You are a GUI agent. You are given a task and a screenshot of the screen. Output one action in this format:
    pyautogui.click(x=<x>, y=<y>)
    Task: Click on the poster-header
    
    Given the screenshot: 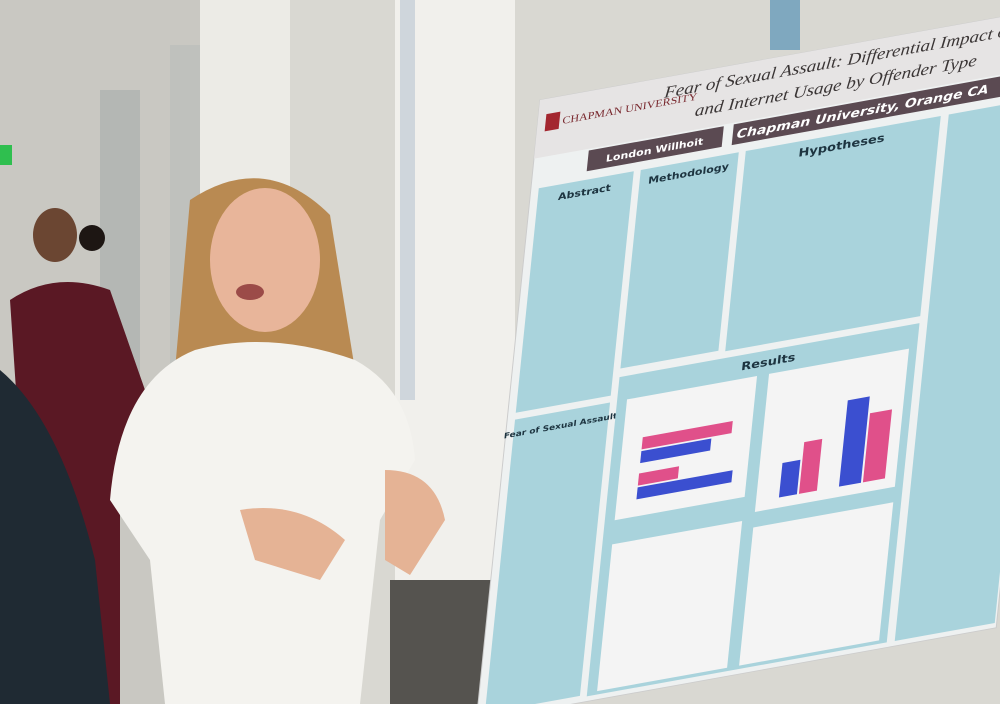 What is the action you would take?
    pyautogui.click(x=766, y=82)
    